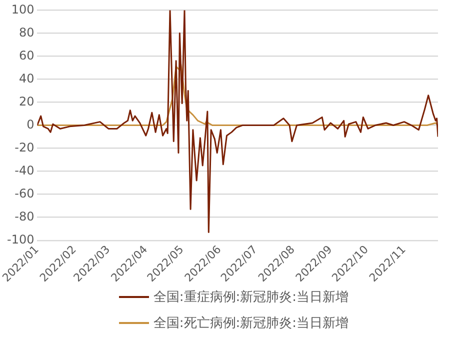  I want to click on y-tick-label: -60, so click(24, 193).